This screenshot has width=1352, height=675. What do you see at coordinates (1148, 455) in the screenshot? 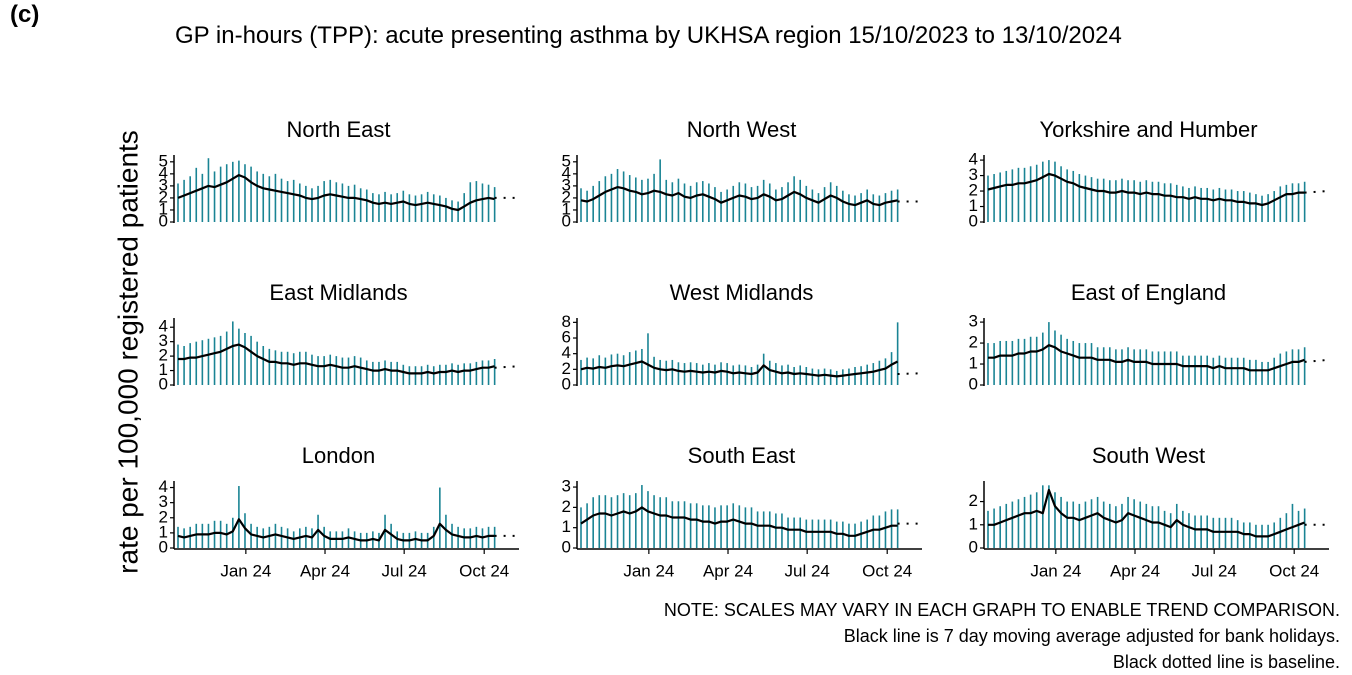
I see `panel-title: South West` at bounding box center [1148, 455].